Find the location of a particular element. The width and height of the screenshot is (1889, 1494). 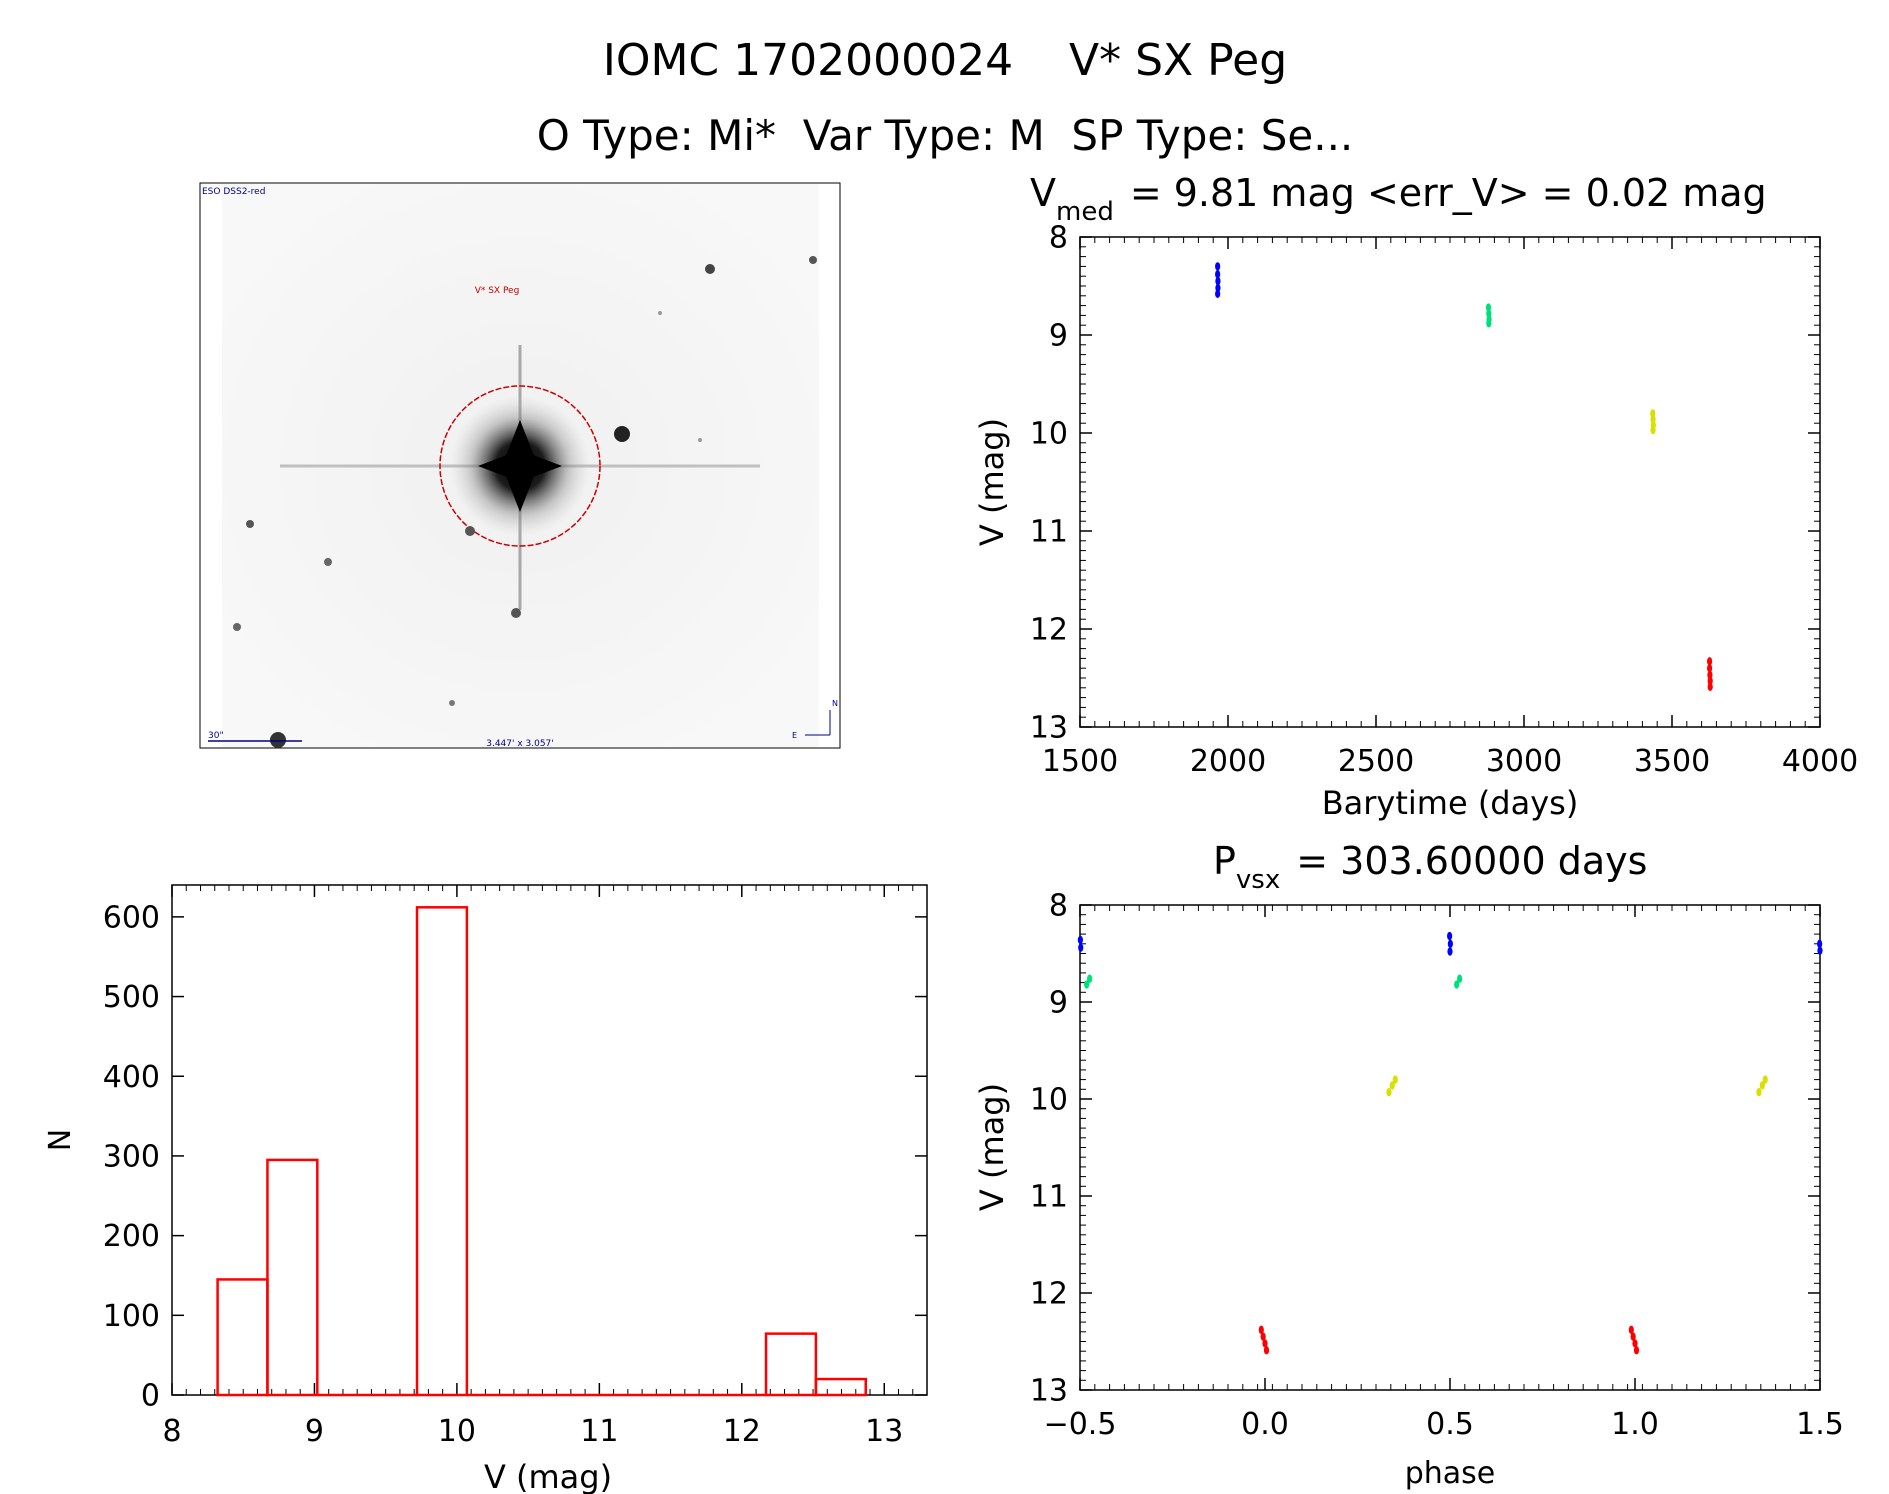

page-title: IOMC 1702000024 V* SX Peg is located at coordinates (945, 60).